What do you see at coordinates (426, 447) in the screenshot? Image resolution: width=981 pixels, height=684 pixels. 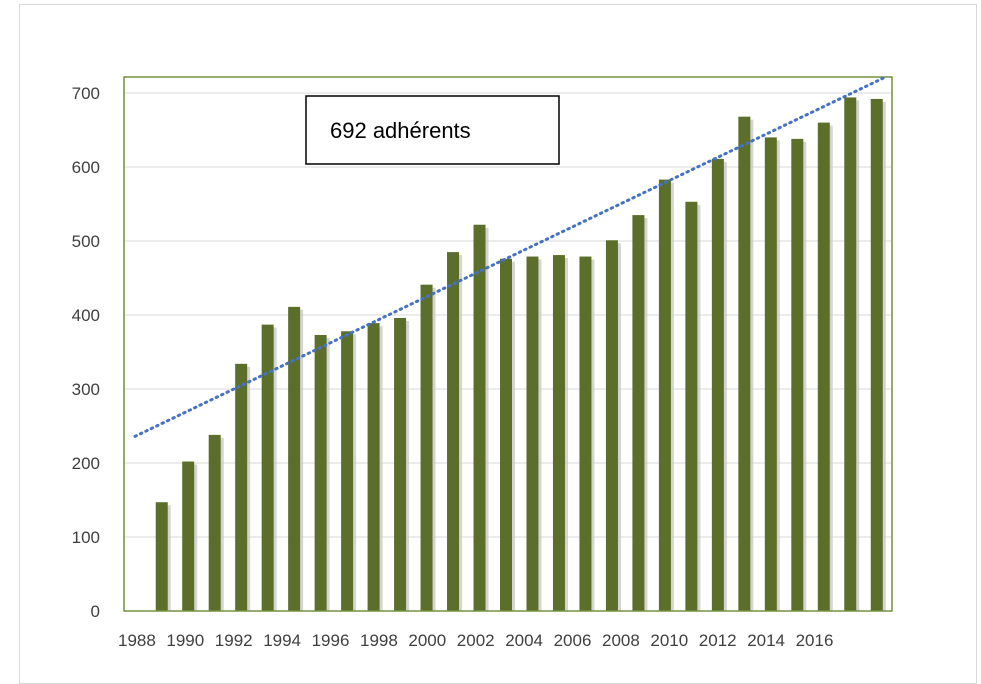 I see `bar-1999` at bounding box center [426, 447].